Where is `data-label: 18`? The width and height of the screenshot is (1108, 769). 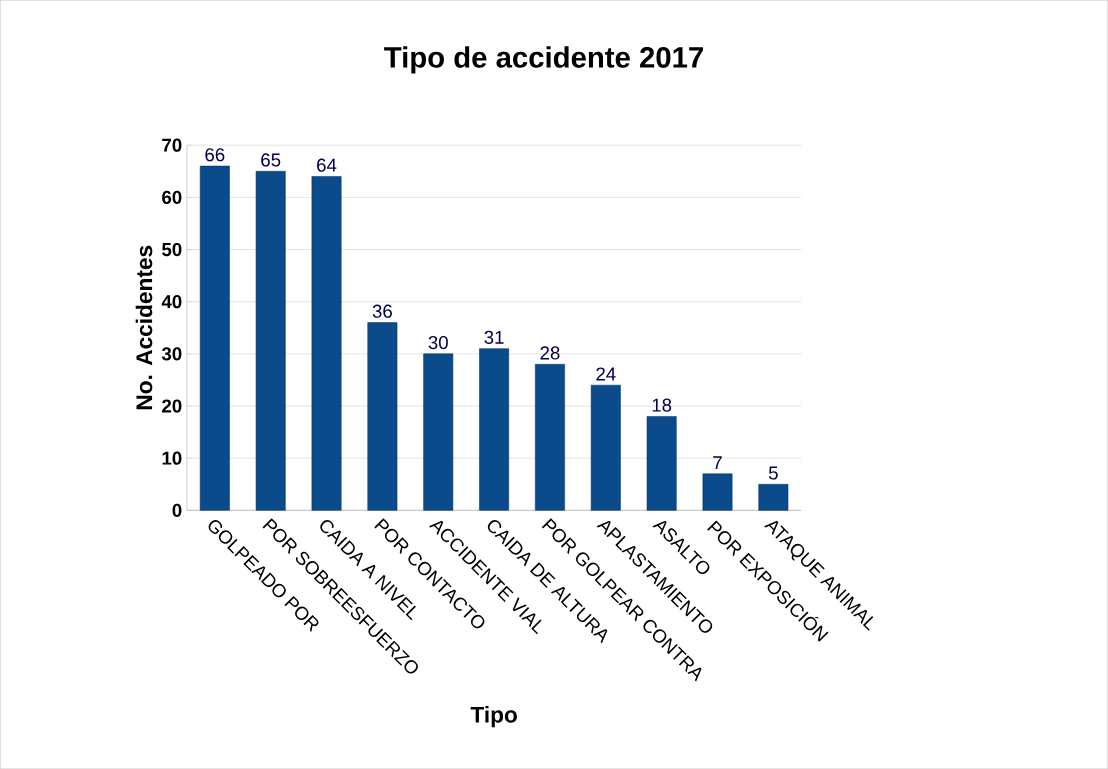 data-label: 18 is located at coordinates (662, 405).